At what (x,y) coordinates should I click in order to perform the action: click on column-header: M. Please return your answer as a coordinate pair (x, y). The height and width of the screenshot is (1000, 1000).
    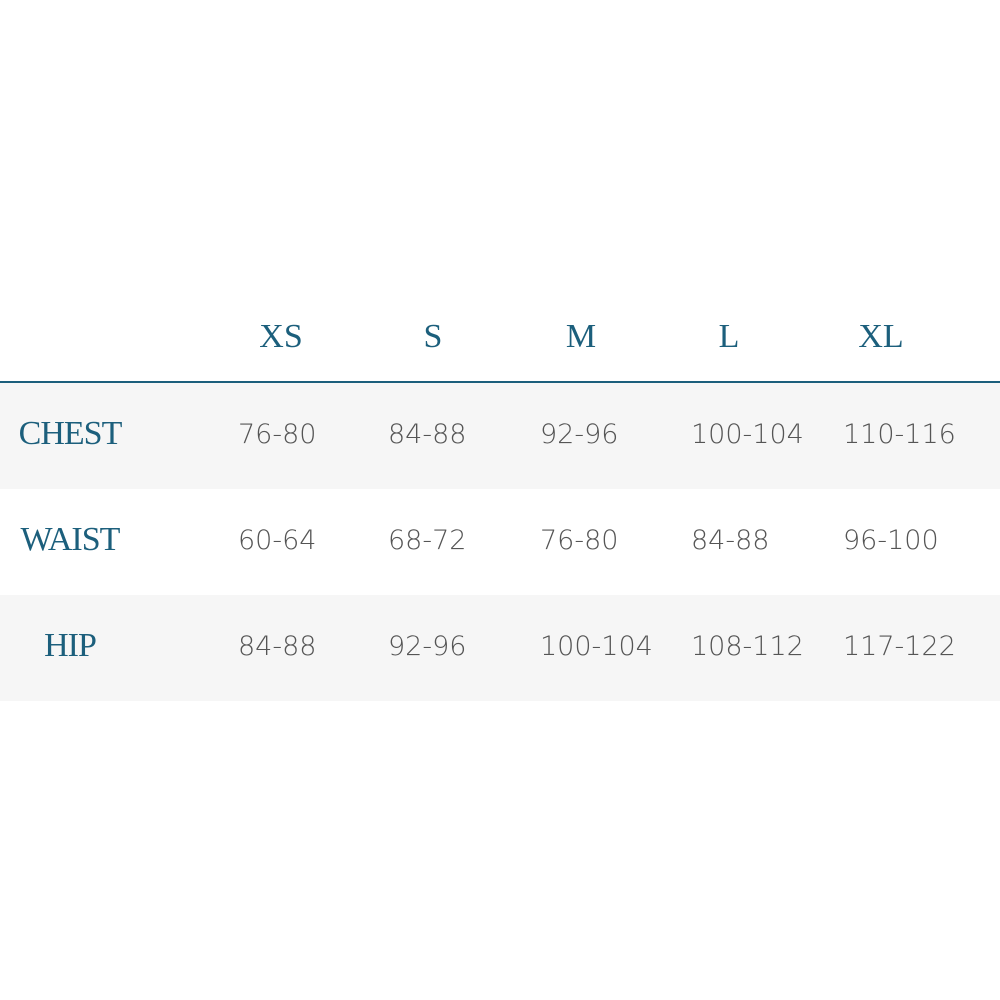
    Looking at the image, I should click on (581, 336).